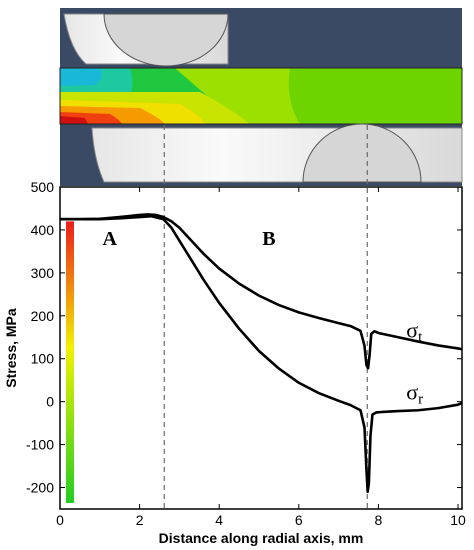  I want to click on y-tick-label: 500, so click(43, 187).